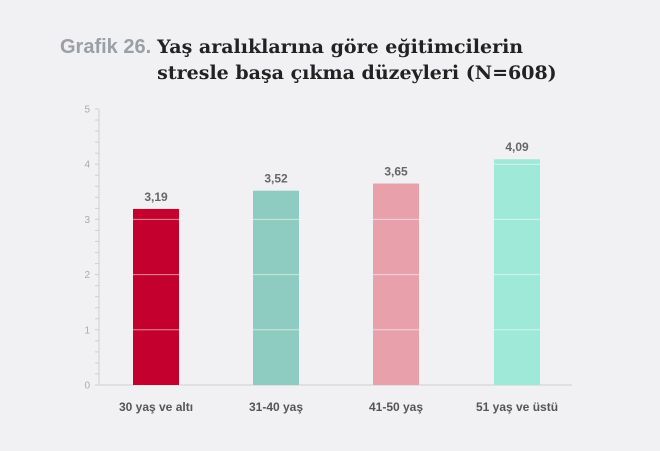  What do you see at coordinates (517, 147) in the screenshot?
I see `data-label: 4,09` at bounding box center [517, 147].